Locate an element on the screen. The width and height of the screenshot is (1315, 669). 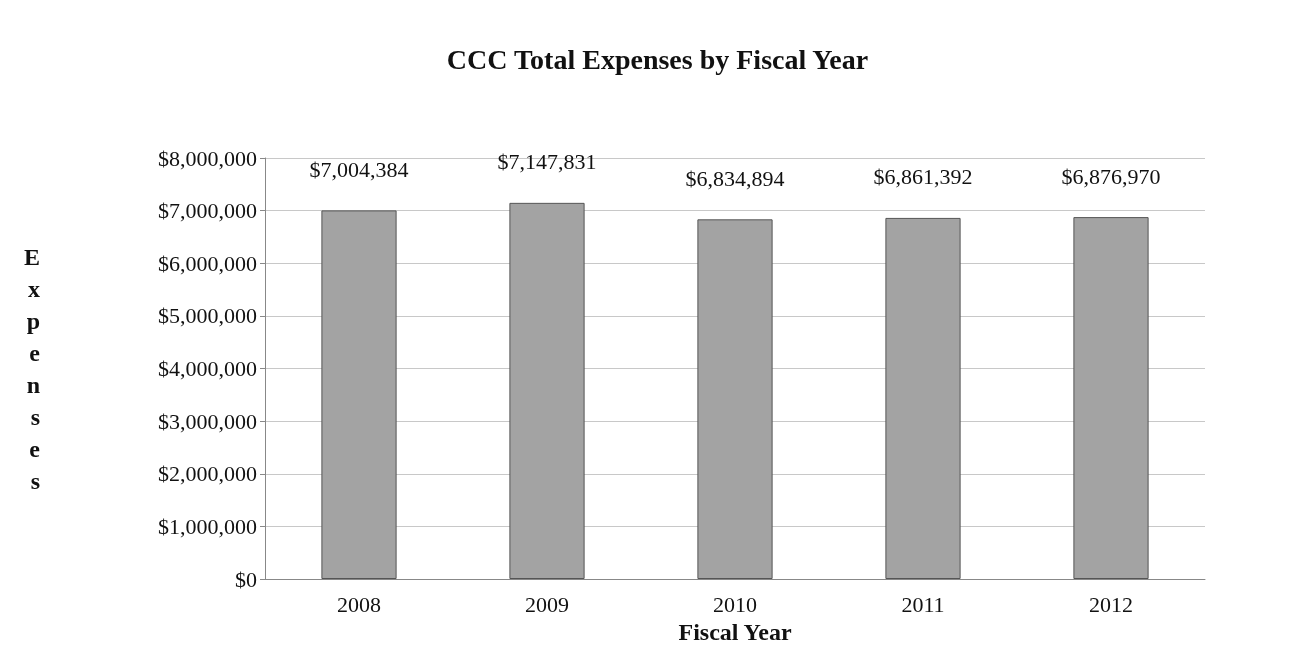
x-tick-label: 2009 is located at coordinates (547, 604).